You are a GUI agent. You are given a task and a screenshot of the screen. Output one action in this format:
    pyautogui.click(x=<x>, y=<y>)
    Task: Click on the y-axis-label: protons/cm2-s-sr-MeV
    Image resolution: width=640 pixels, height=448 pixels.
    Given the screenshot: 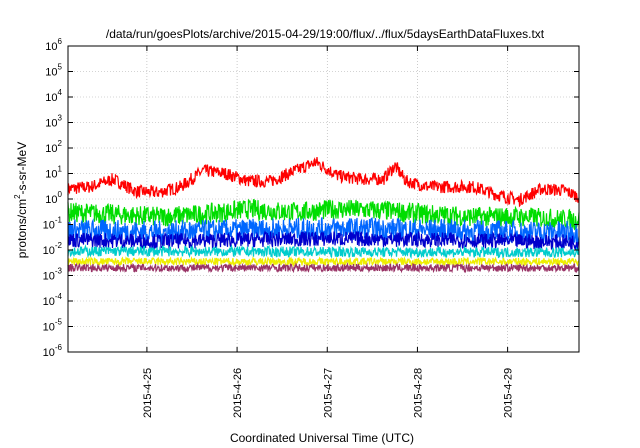 What is the action you would take?
    pyautogui.click(x=21, y=200)
    